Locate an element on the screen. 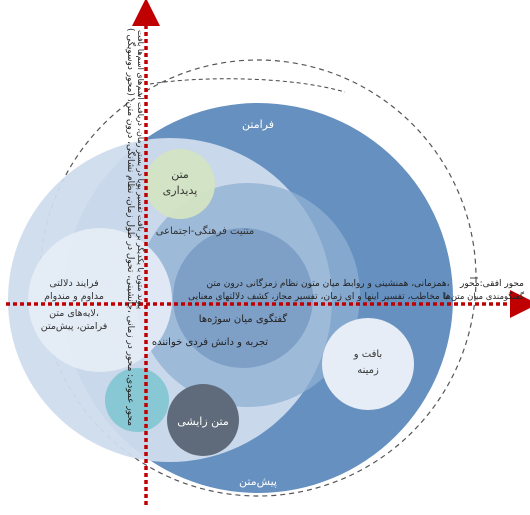 The height and width of the screenshot is (515, 530). text-layers-label-2: فرامتن، پیش‌متن is located at coordinates (74, 326).